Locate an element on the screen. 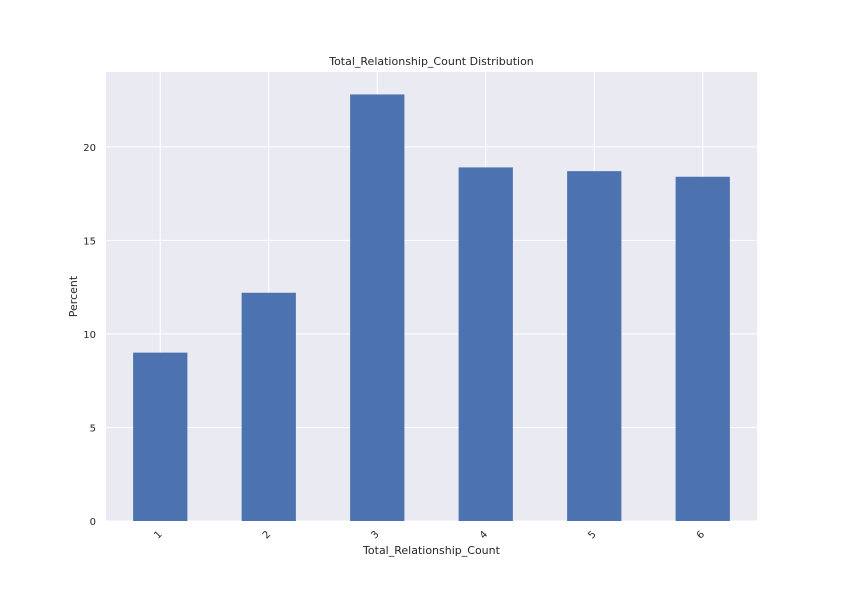 The image size is (842, 595). x-tick-label: 4 is located at coordinates (484, 535).